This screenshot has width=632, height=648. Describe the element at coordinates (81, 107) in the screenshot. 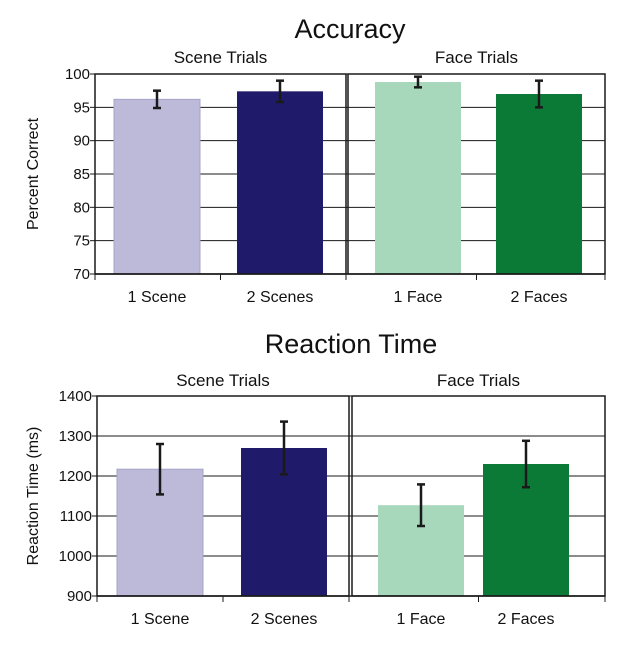

I see `y-tick-label: 95` at that location.